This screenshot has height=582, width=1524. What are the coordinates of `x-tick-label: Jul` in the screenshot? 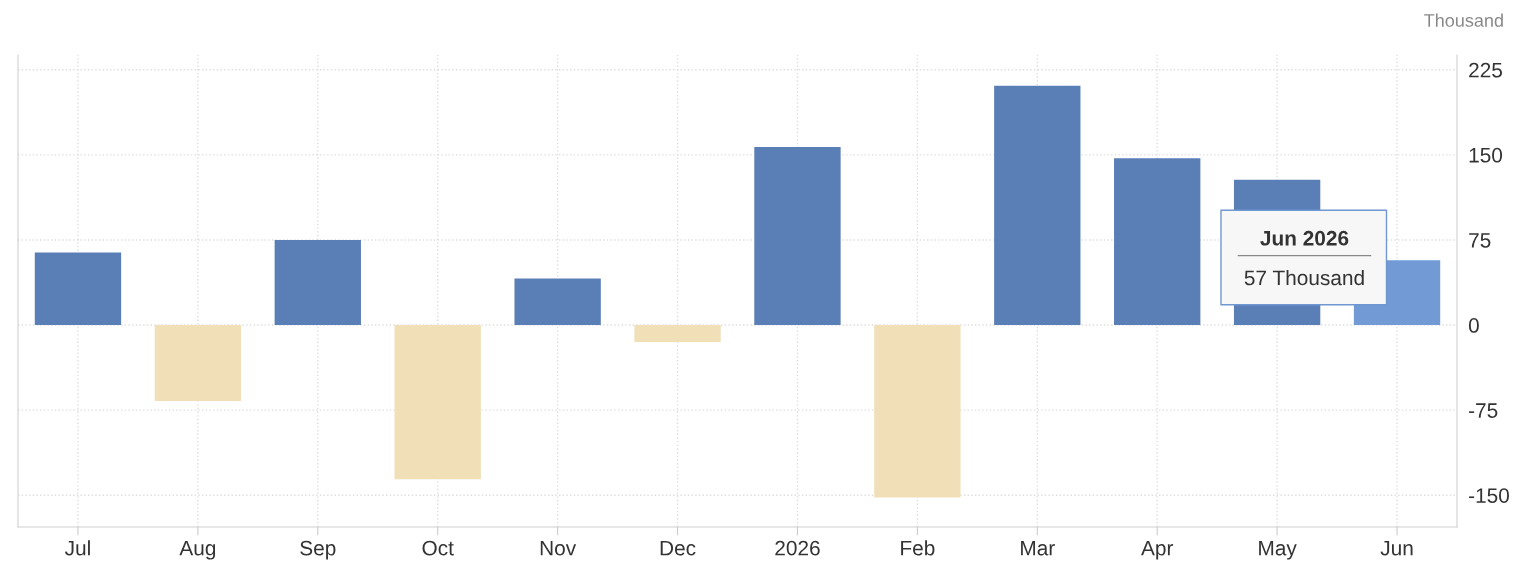 It's located at (77, 548).